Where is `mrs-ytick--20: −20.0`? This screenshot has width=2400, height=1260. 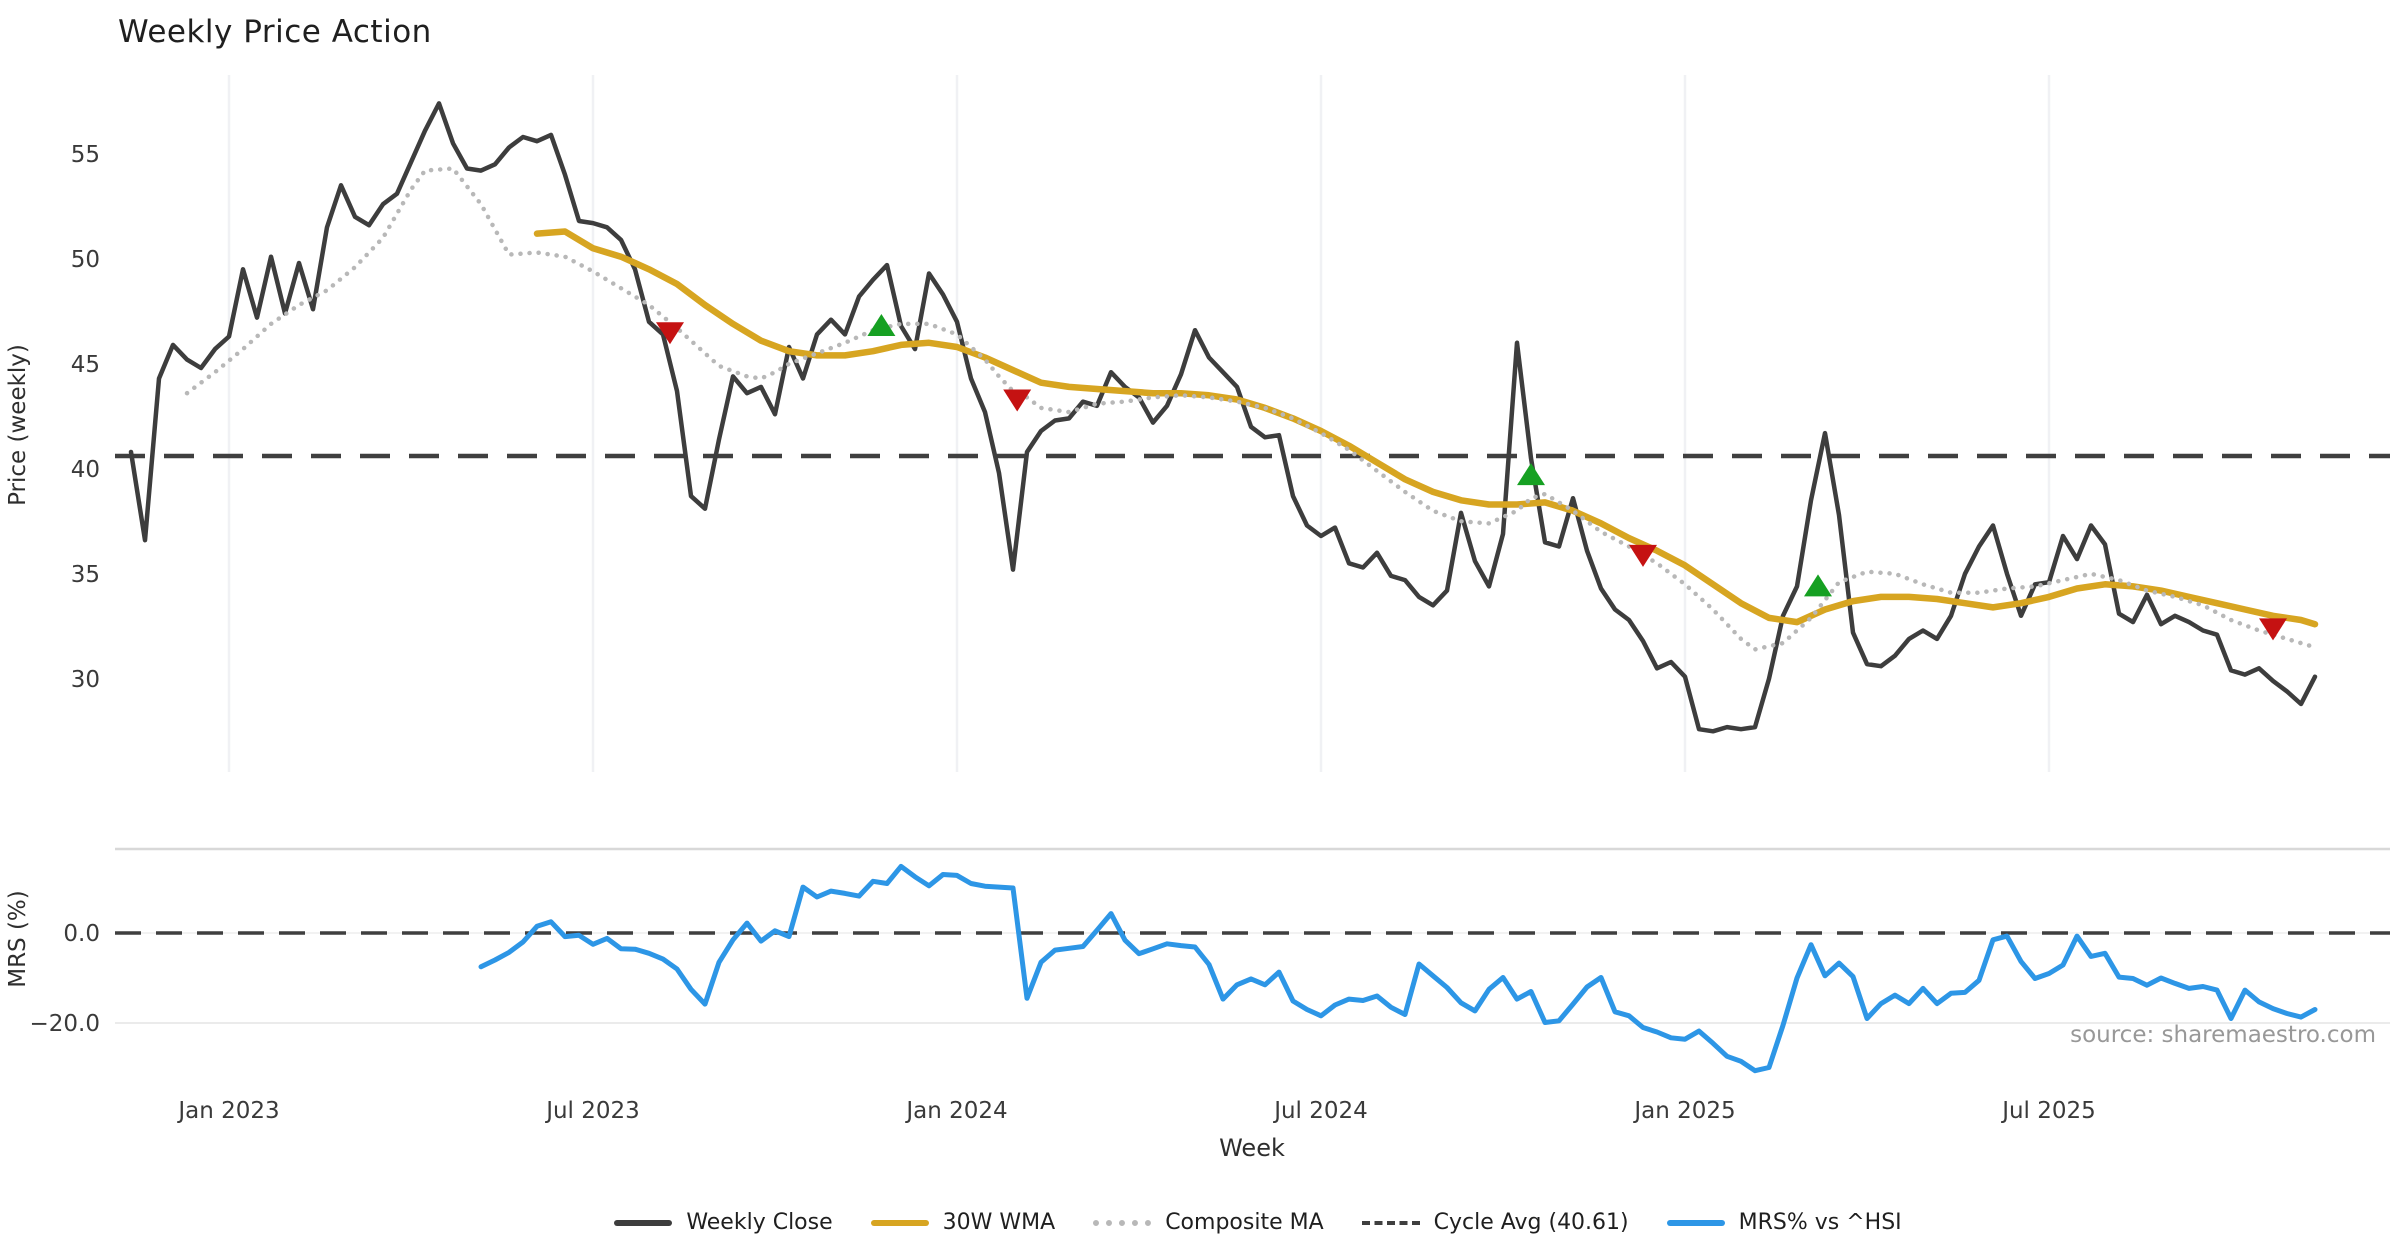
mrs-ytick--20: −20.0 is located at coordinates (65, 1024).